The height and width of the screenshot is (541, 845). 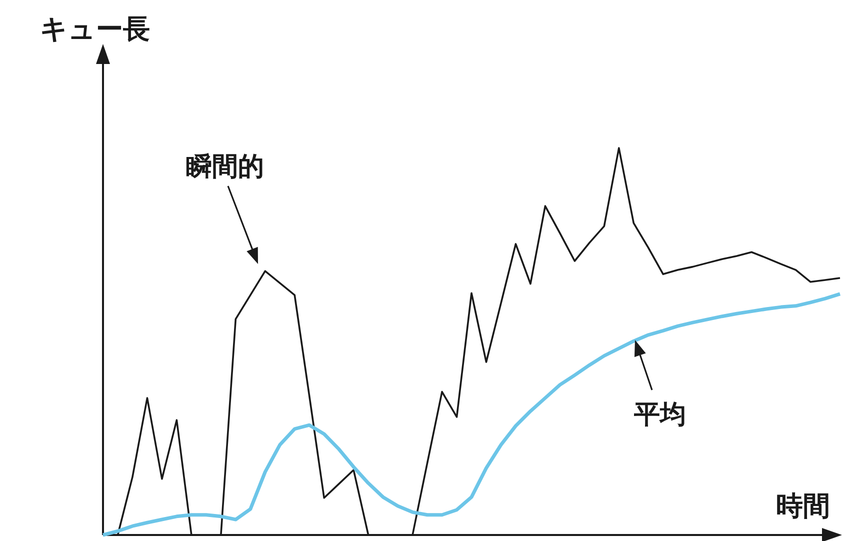 I want to click on annotation: 平均, so click(x=659, y=415).